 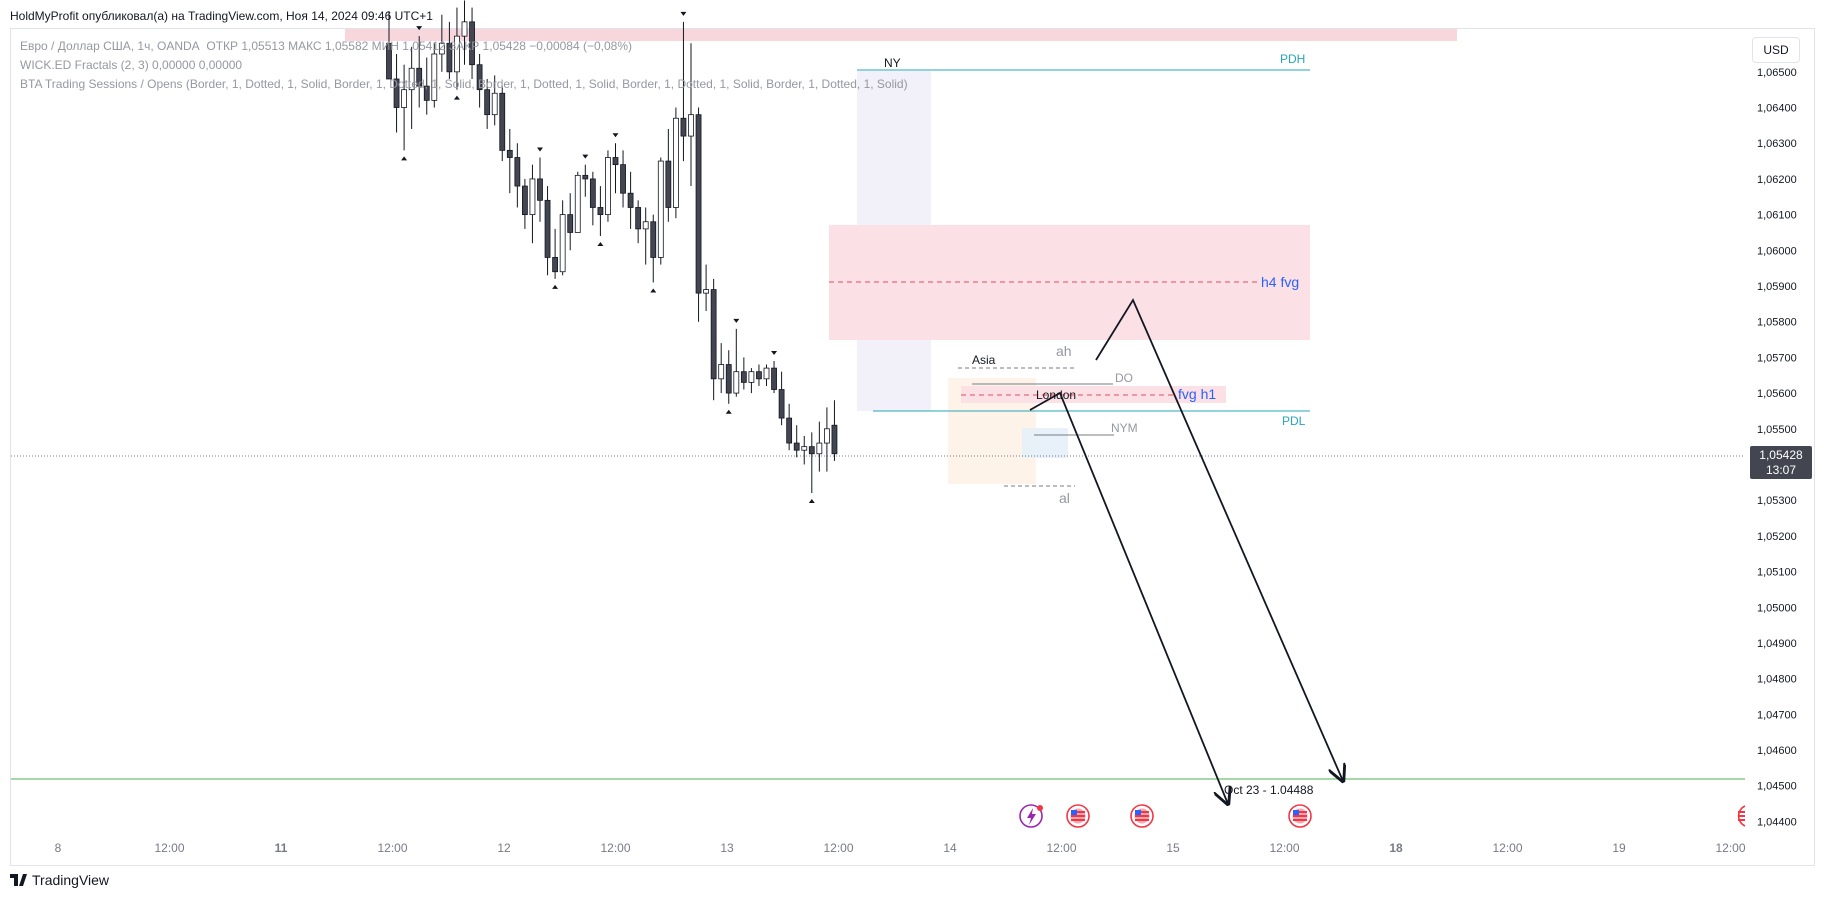 What do you see at coordinates (1777, 73) in the screenshot?
I see `y-tick-label: 1,06500` at bounding box center [1777, 73].